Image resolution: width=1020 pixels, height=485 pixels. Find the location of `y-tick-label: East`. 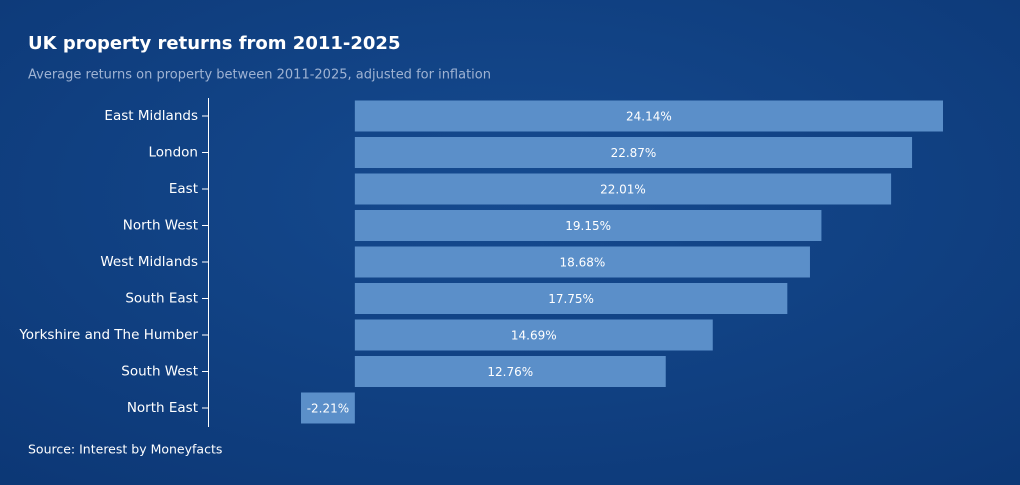

y-tick-label: East is located at coordinates (183, 189).